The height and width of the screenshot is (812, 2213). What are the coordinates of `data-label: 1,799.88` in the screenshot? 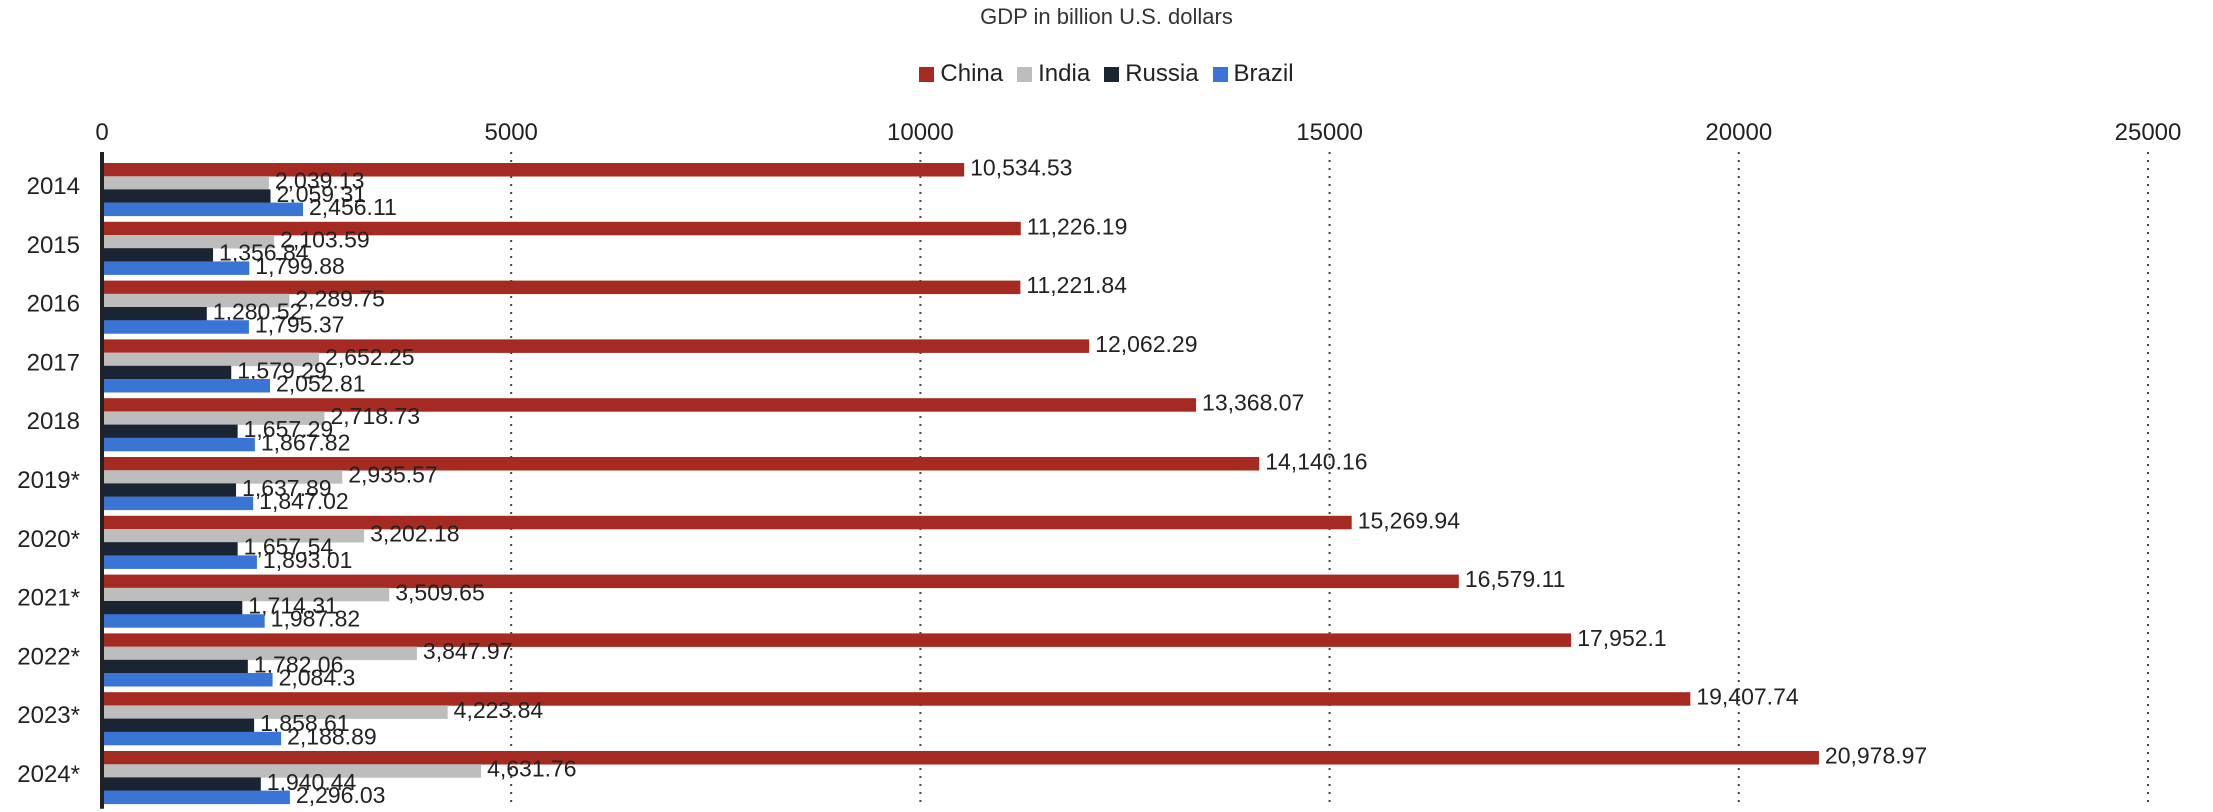 It's located at (300, 266).